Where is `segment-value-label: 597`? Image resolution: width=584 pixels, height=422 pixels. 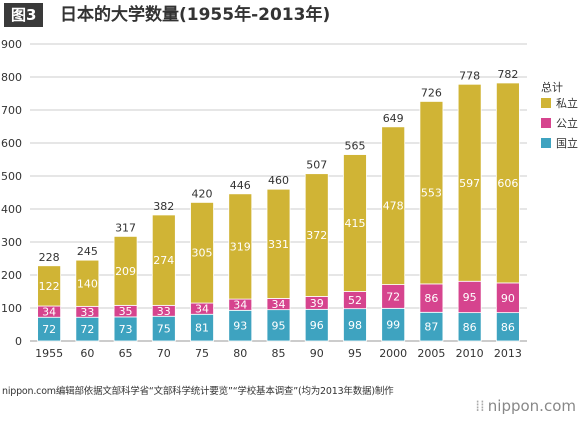
segment-value-label: 597 is located at coordinates (469, 183).